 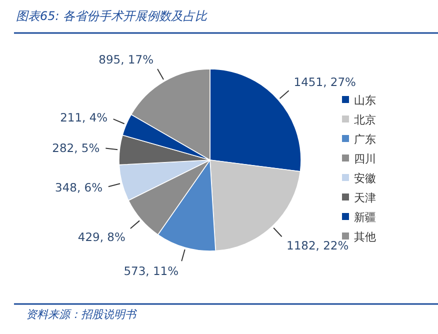 What do you see at coordinates (151, 271) in the screenshot?
I see `data-label: 573, 11%` at bounding box center [151, 271].